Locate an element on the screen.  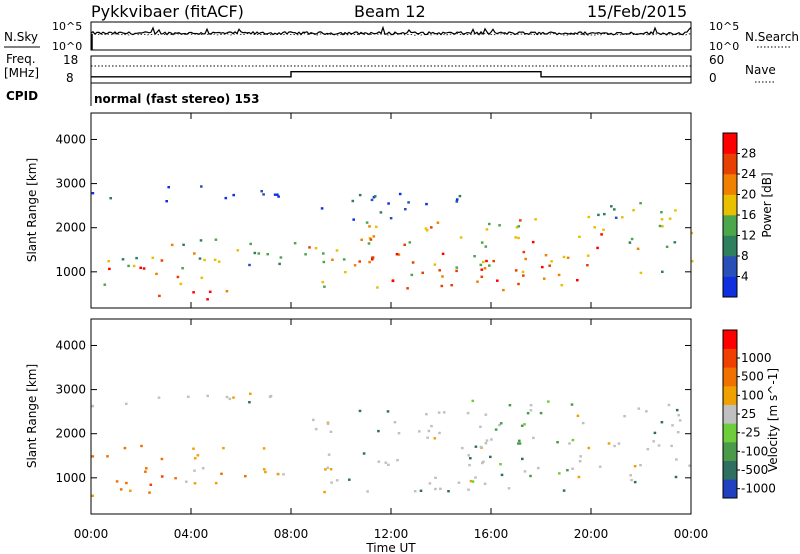
colorbar-tick-label: 100 is located at coordinates (752, 395).